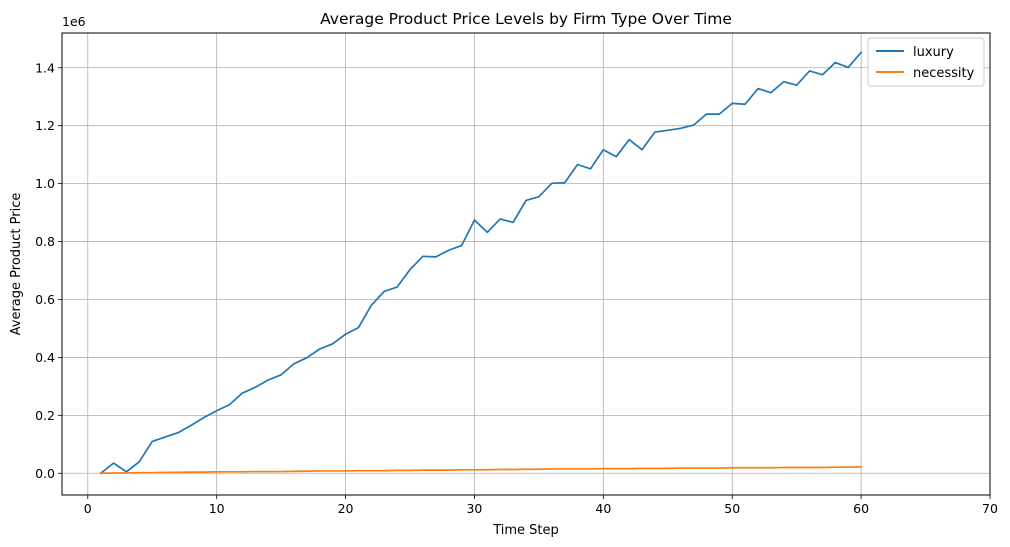 Image resolution: width=1010 pixels, height=547 pixels. What do you see at coordinates (45, 183) in the screenshot?
I see `y-tick-label: 1.0` at bounding box center [45, 183].